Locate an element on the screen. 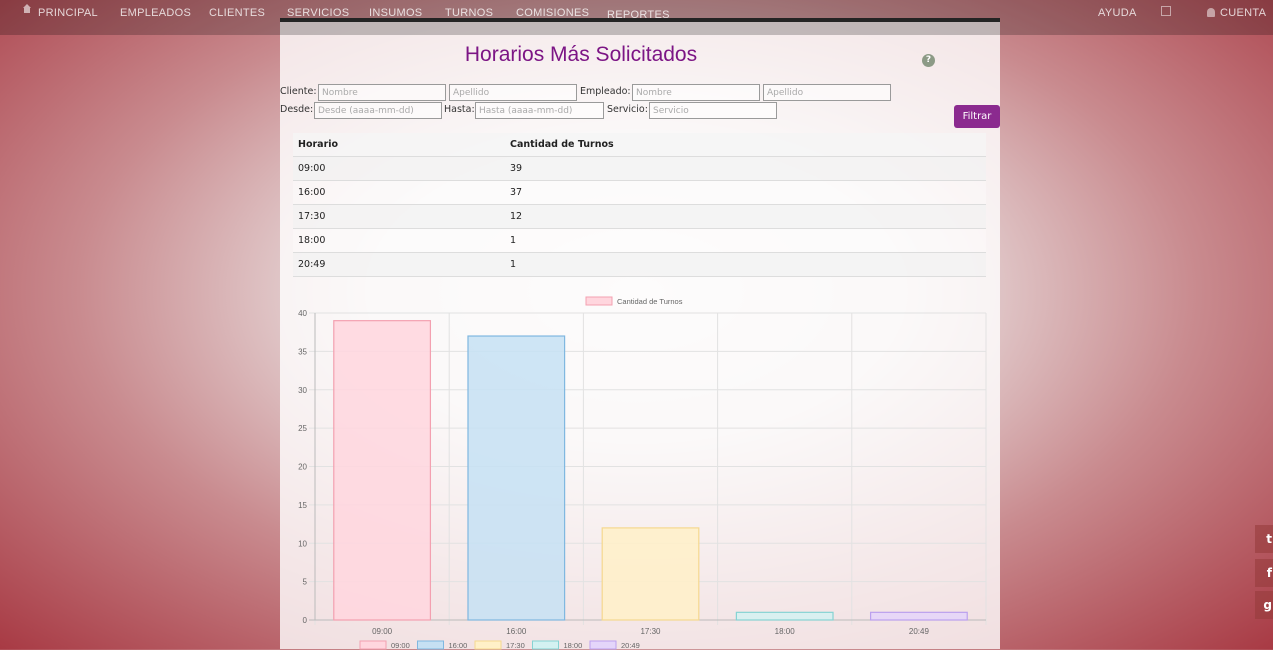  column-header-cantidad: Cantidad de Turnos is located at coordinates (745, 145).